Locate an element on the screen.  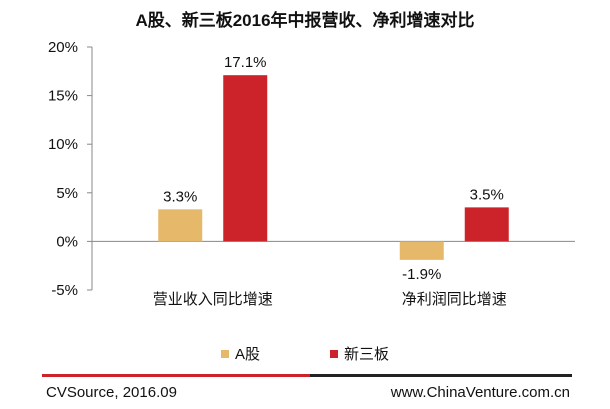
data-label: 3.3% is located at coordinates (180, 196).